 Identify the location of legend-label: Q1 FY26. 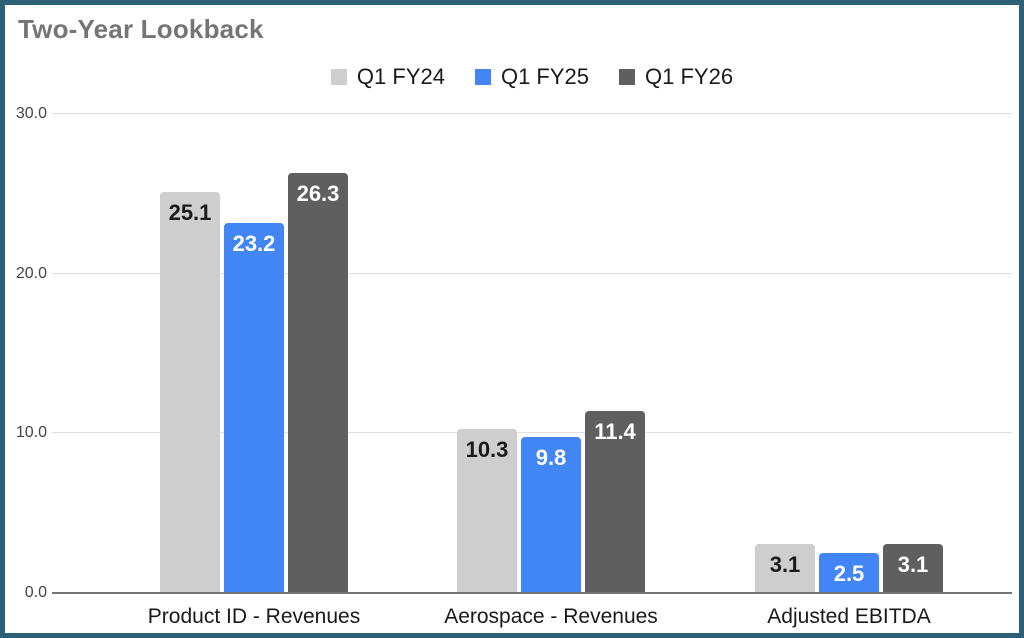
(689, 76).